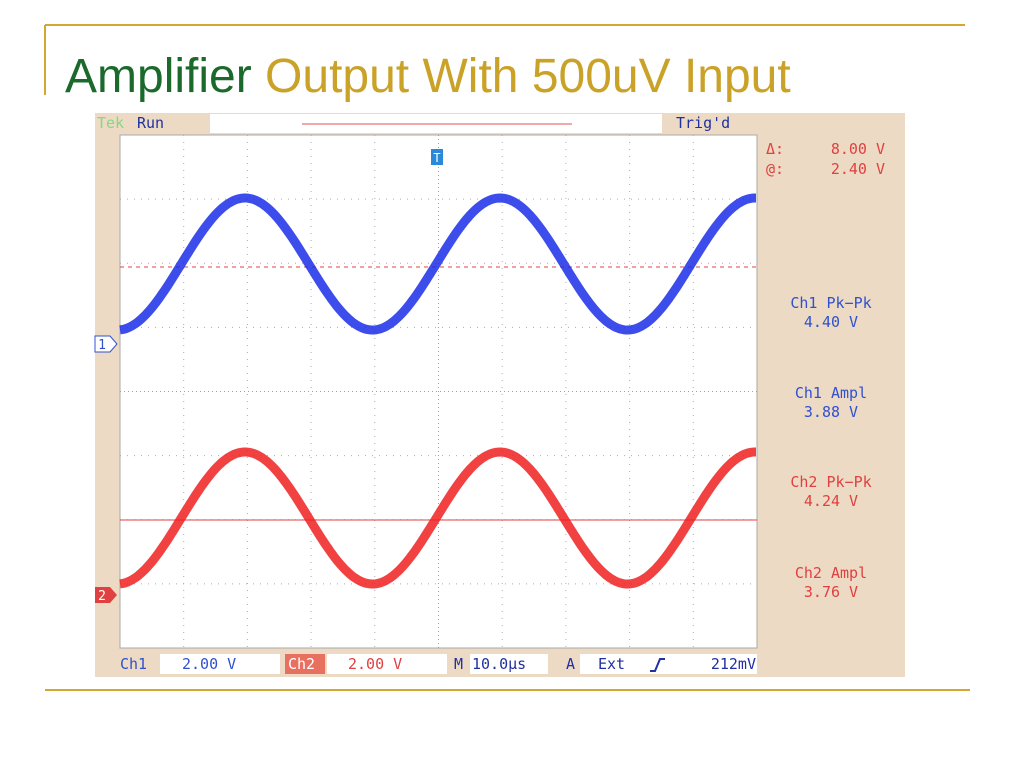 The height and width of the screenshot is (768, 1024). I want to click on status: Run, so click(150, 123).